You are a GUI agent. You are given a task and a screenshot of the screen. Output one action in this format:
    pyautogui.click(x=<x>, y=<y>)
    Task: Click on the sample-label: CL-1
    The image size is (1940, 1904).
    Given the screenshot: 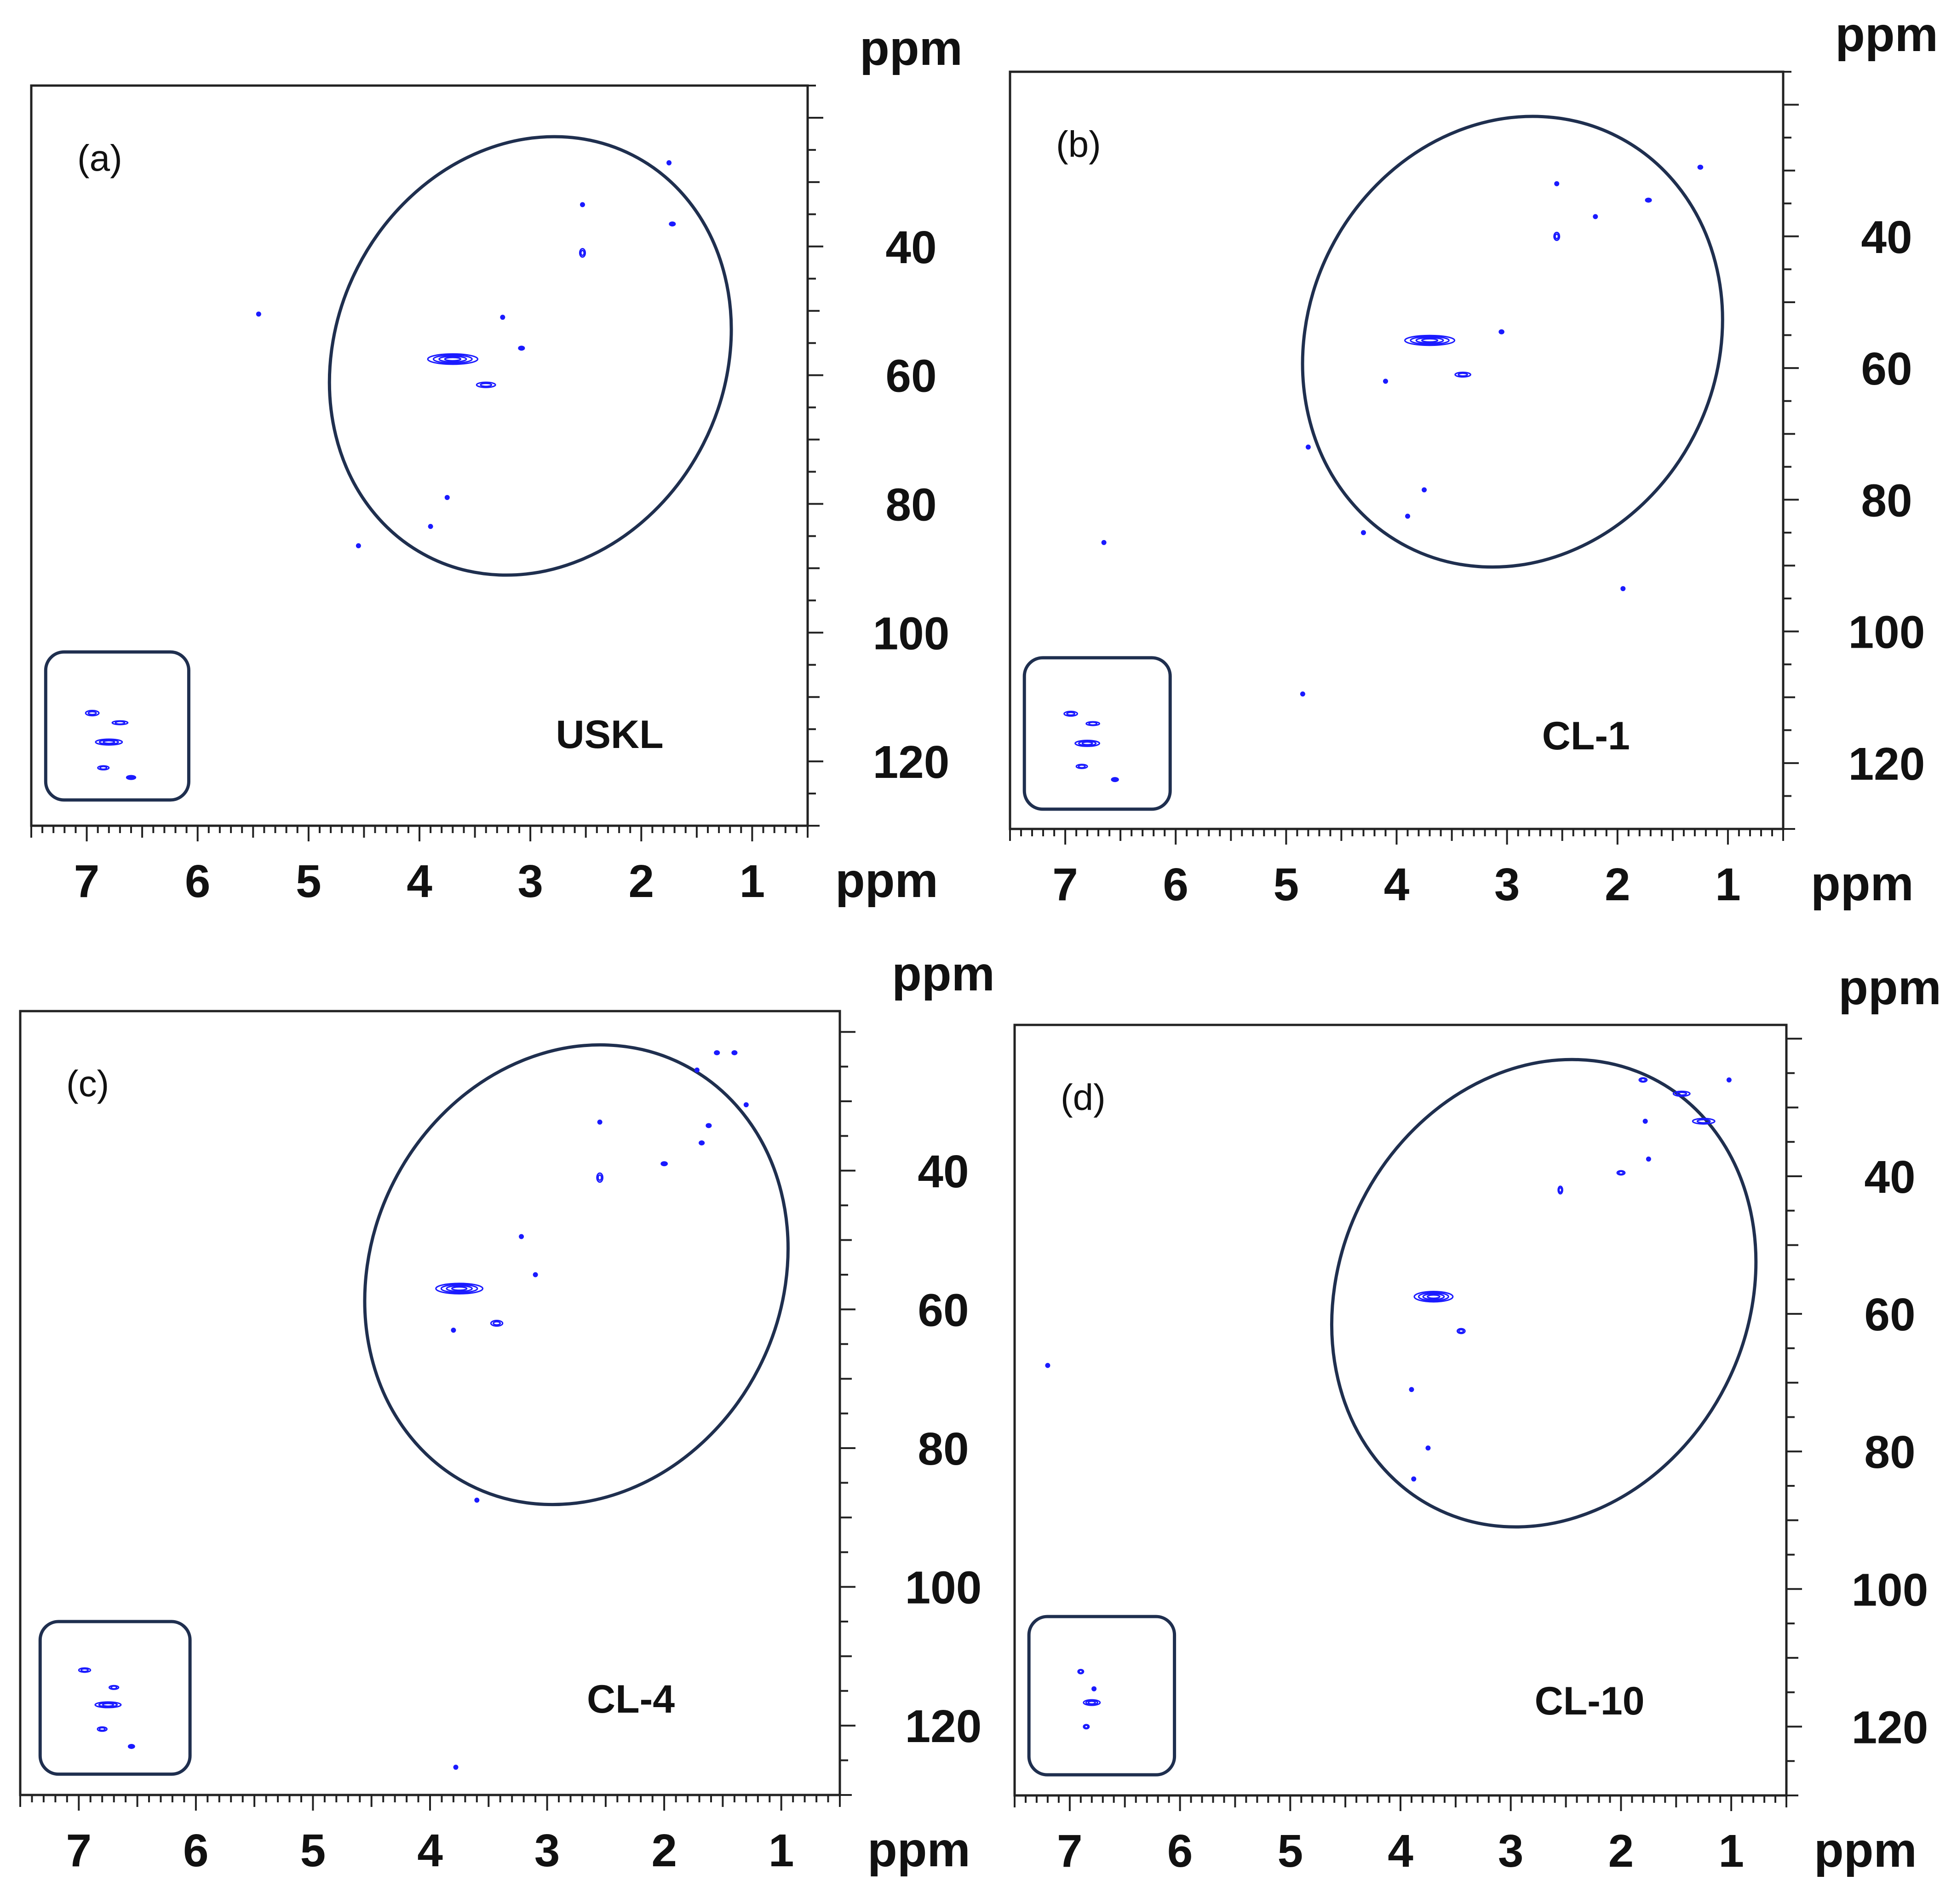 What is the action you would take?
    pyautogui.click(x=1586, y=736)
    